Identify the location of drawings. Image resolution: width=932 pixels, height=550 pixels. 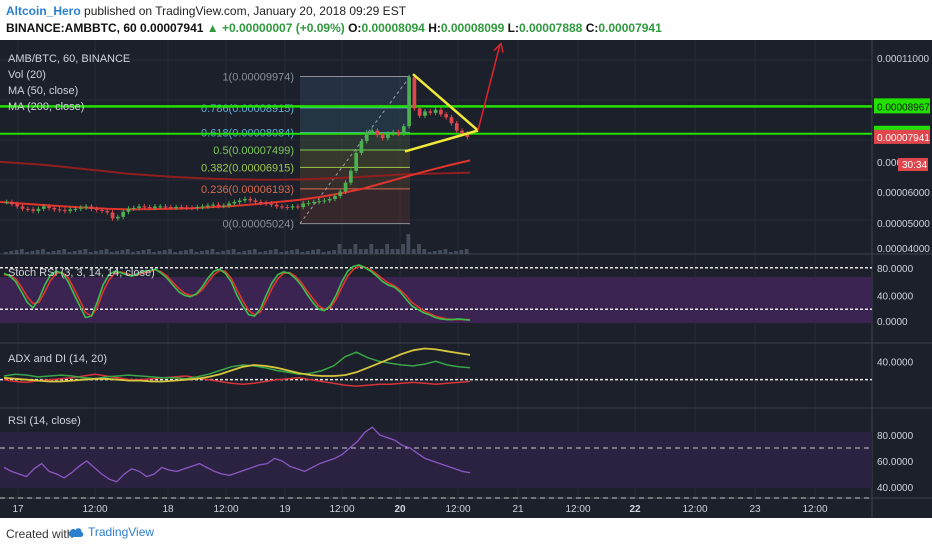
(454, 97).